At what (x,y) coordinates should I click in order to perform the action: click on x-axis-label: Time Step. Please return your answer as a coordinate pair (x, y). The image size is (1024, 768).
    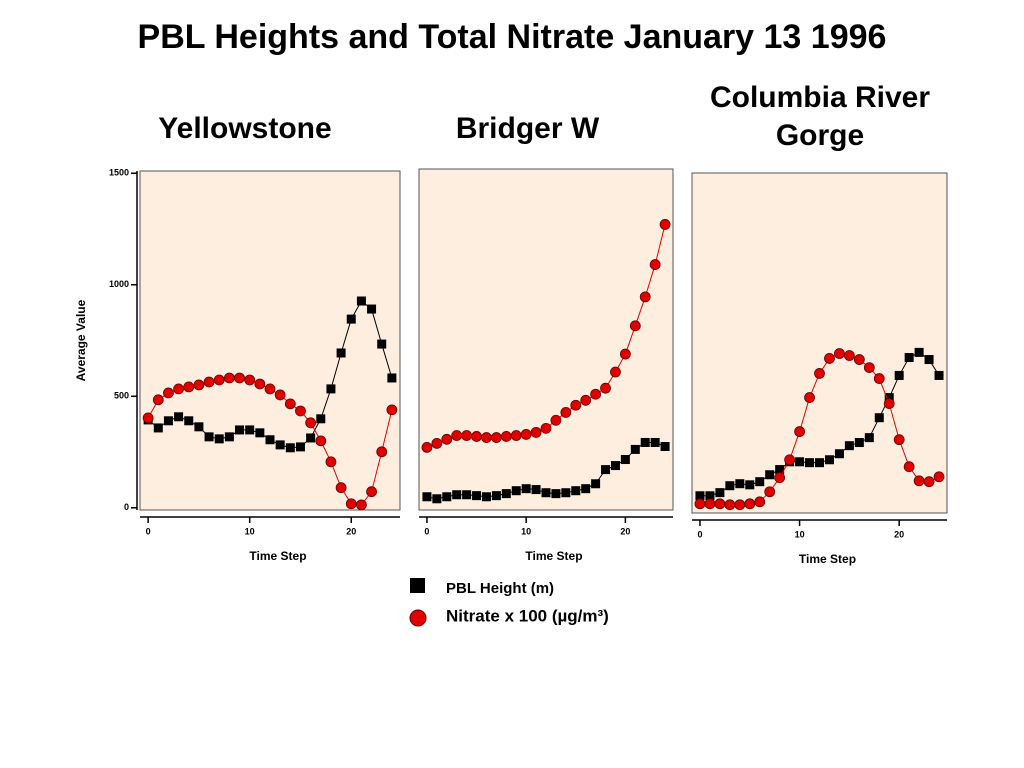
    Looking at the image, I should click on (277, 556).